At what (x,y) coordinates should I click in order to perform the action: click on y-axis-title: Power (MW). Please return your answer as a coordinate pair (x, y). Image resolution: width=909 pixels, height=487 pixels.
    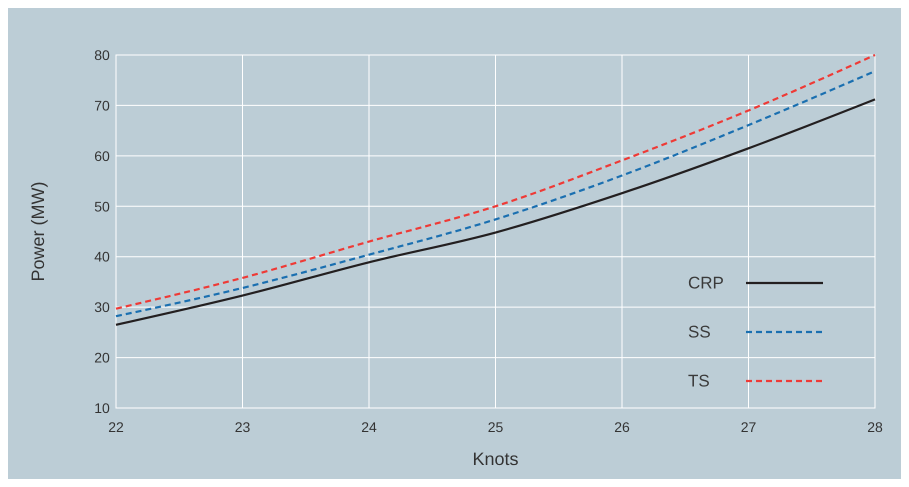
    Looking at the image, I should click on (38, 232).